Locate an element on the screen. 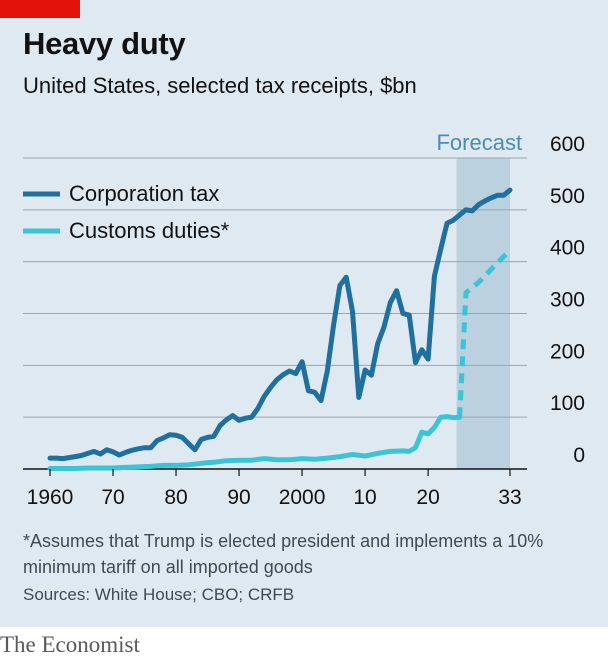  x-tick-label-1990: 90 is located at coordinates (238, 497).